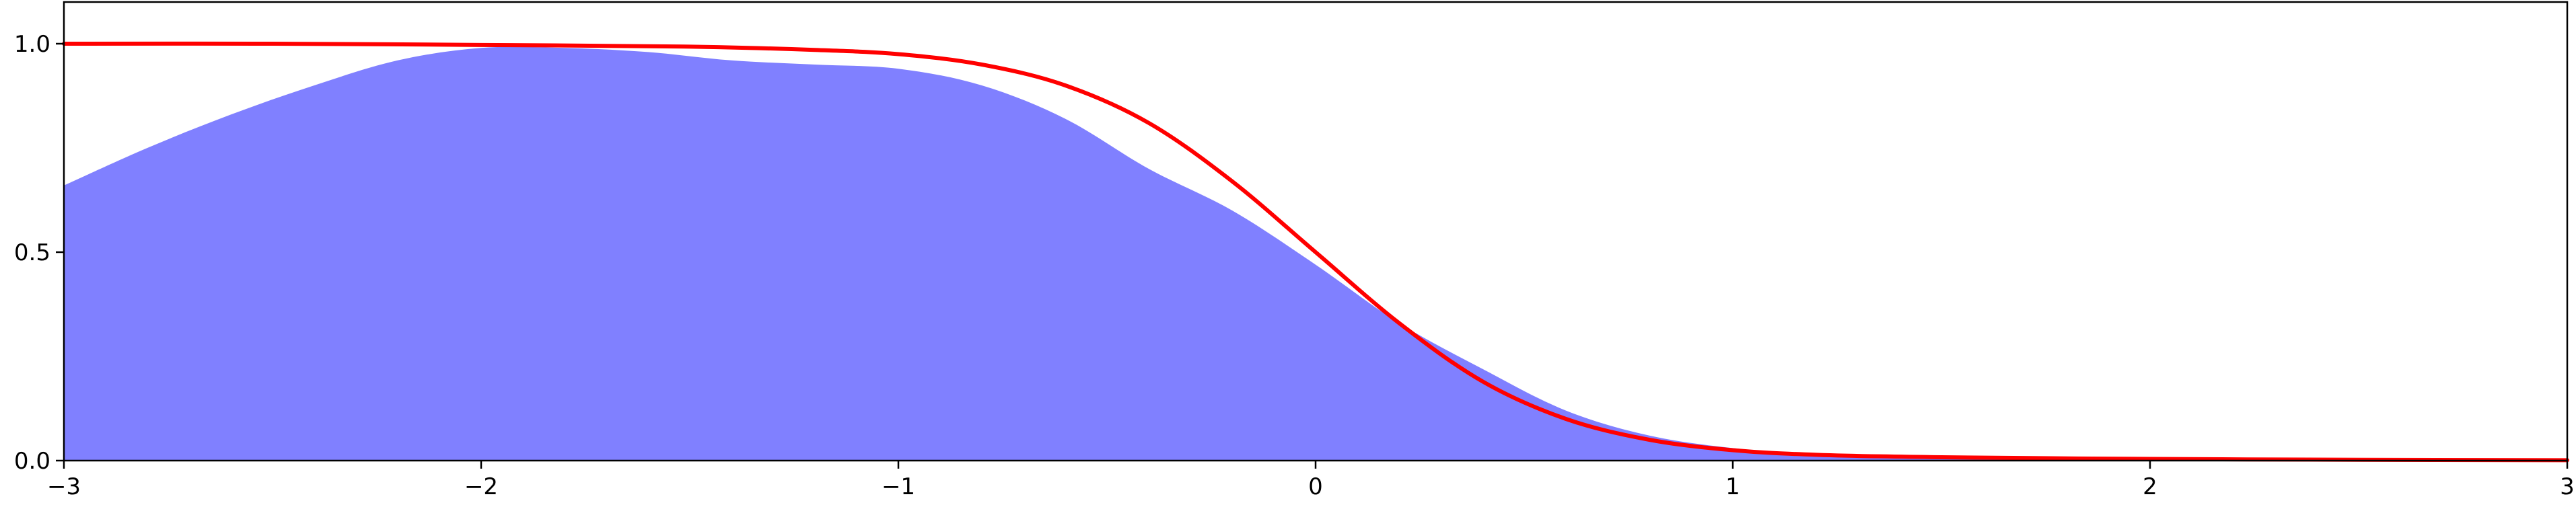 This screenshot has width=2576, height=507. What do you see at coordinates (2567, 487) in the screenshot?
I see `x-tick-label: 3` at bounding box center [2567, 487].